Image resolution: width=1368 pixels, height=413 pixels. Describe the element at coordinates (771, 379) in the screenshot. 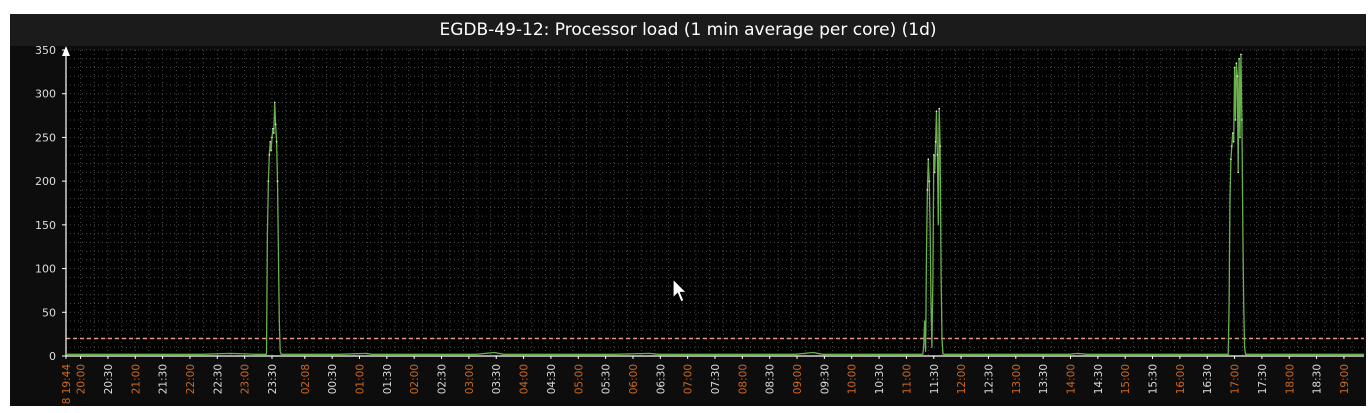

I see `x-tick-label: 08:30` at that location.